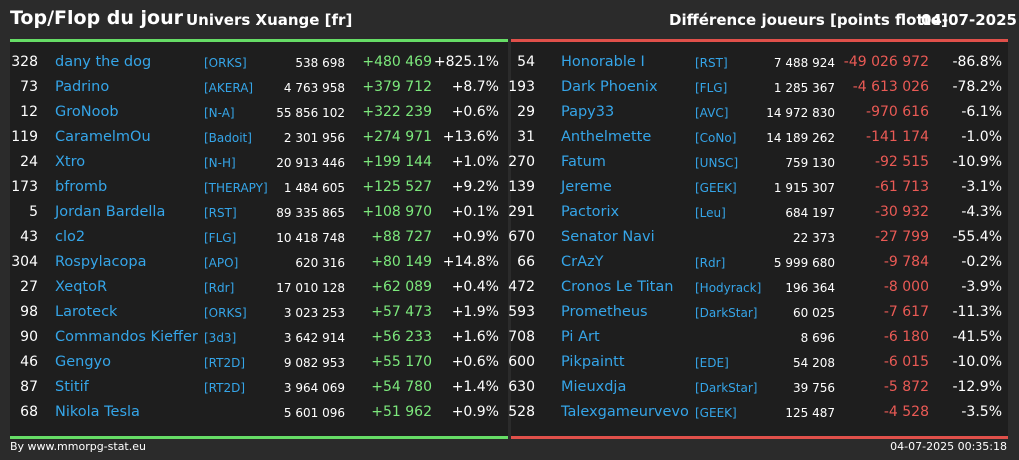 Image resolution: width=1019 pixels, height=460 pixels. I want to click on flop-points: 39 756, so click(814, 388).